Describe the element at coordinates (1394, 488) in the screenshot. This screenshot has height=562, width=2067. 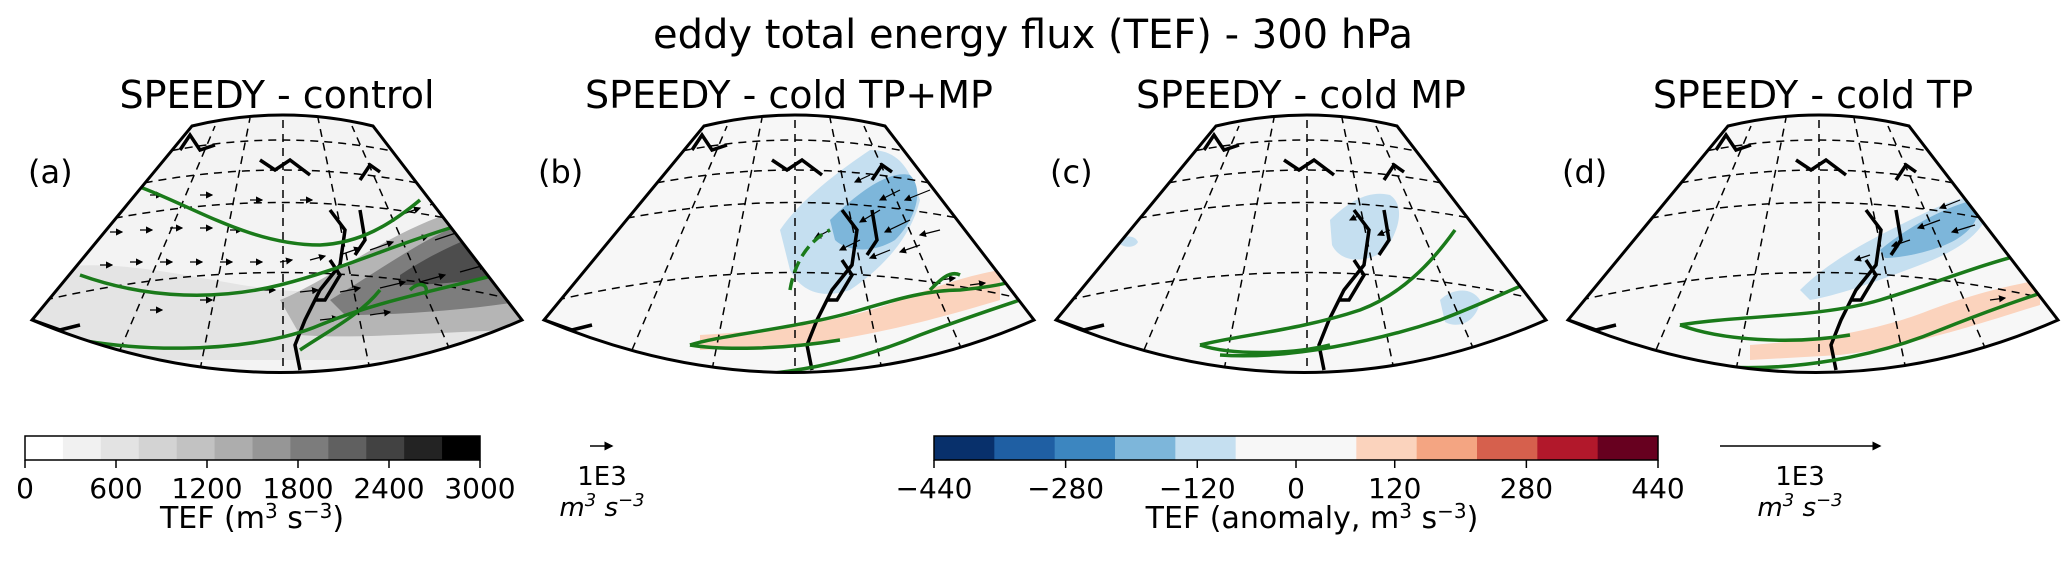
I see `colorbar-anomaly-tick-label: 120` at that location.